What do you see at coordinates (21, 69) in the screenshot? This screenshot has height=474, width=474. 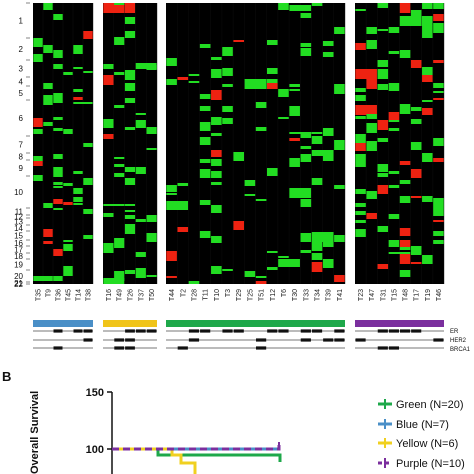 I see `chromosome-label: 3` at bounding box center [21, 69].